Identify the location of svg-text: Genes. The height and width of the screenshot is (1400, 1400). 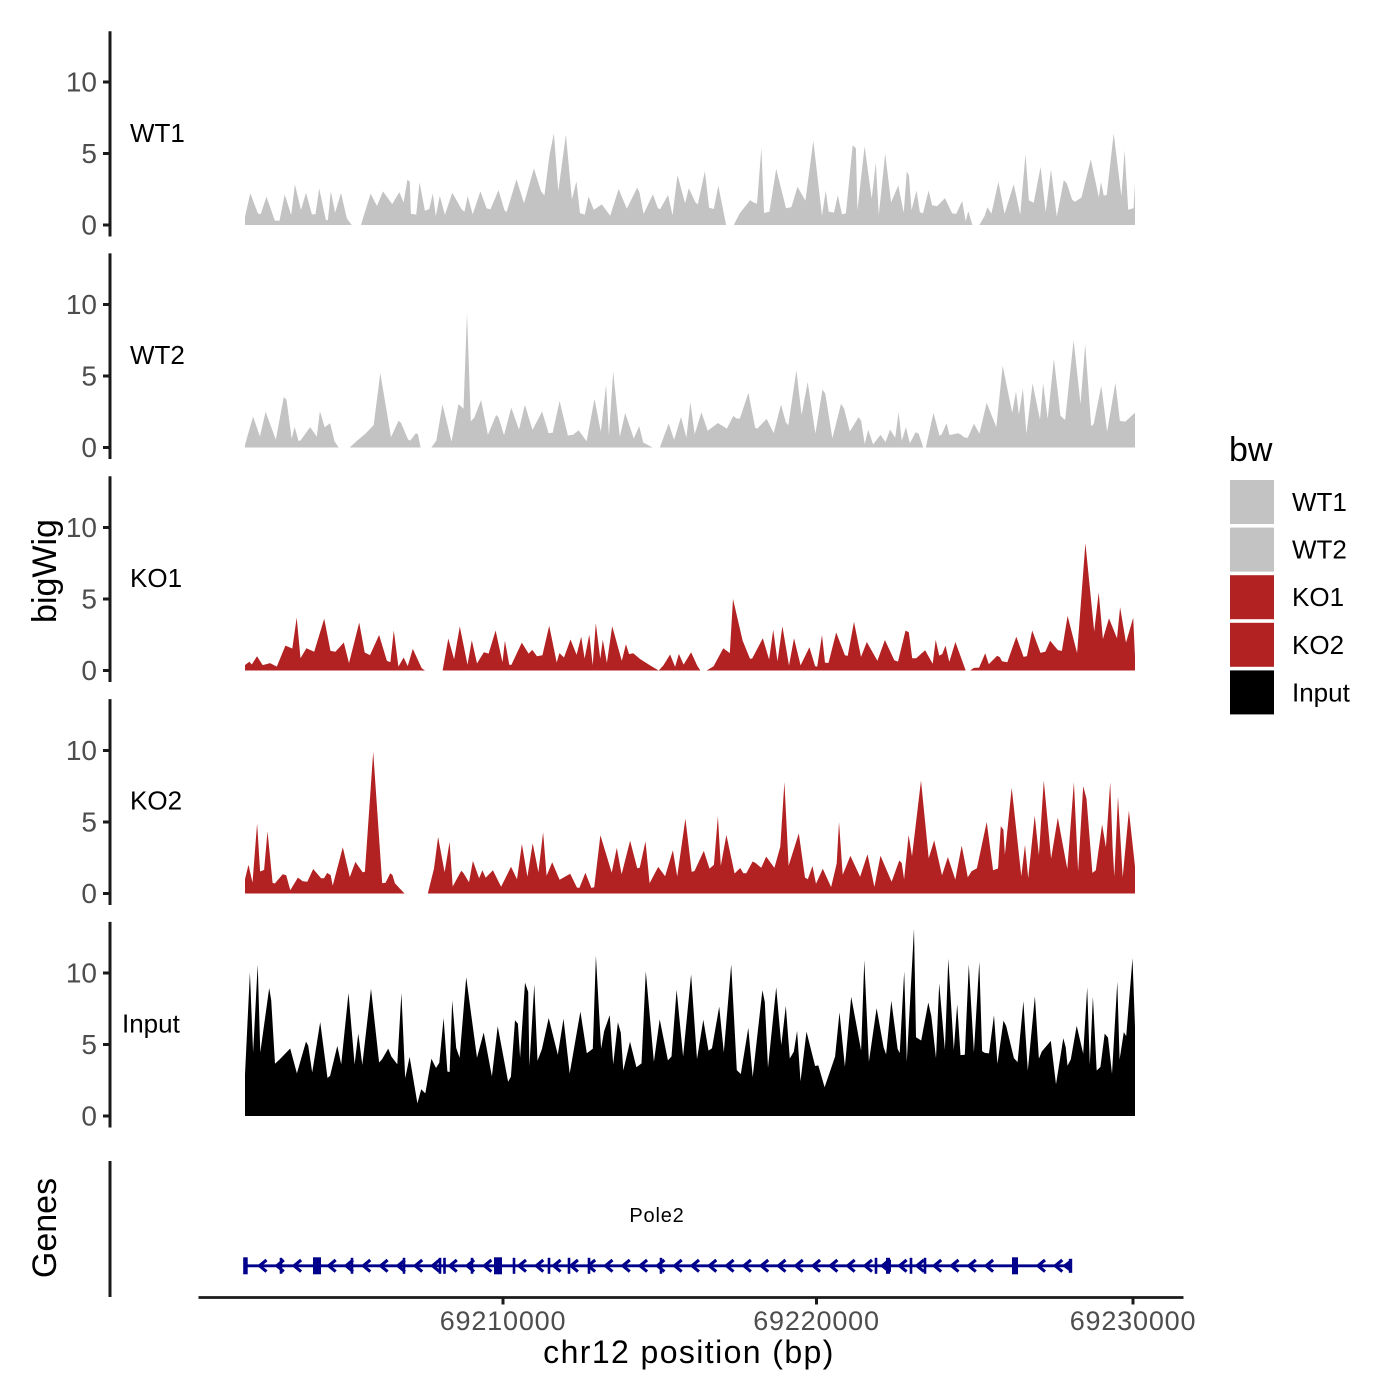
(45, 1228).